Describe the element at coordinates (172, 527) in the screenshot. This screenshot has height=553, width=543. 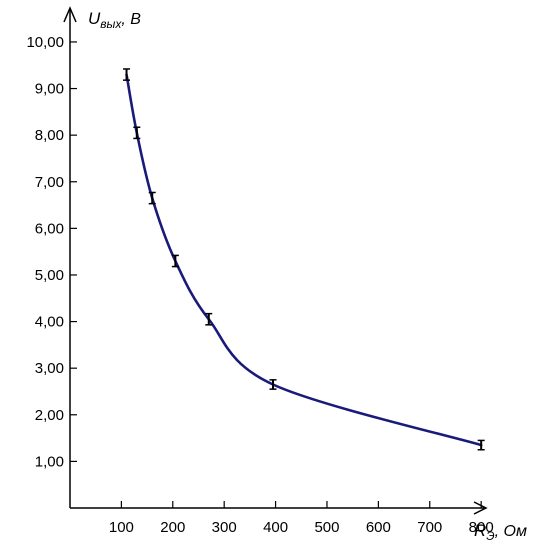
I see `x-tick-label: 200` at that location.